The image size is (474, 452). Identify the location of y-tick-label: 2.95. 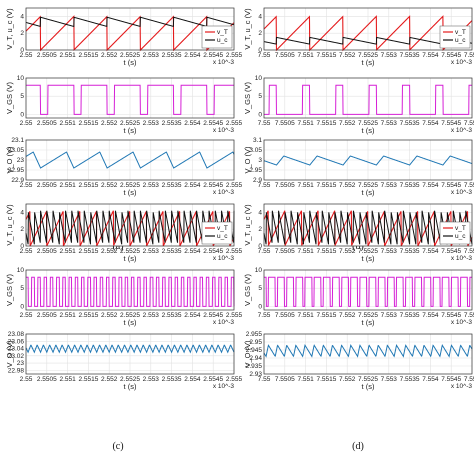
(255, 342).